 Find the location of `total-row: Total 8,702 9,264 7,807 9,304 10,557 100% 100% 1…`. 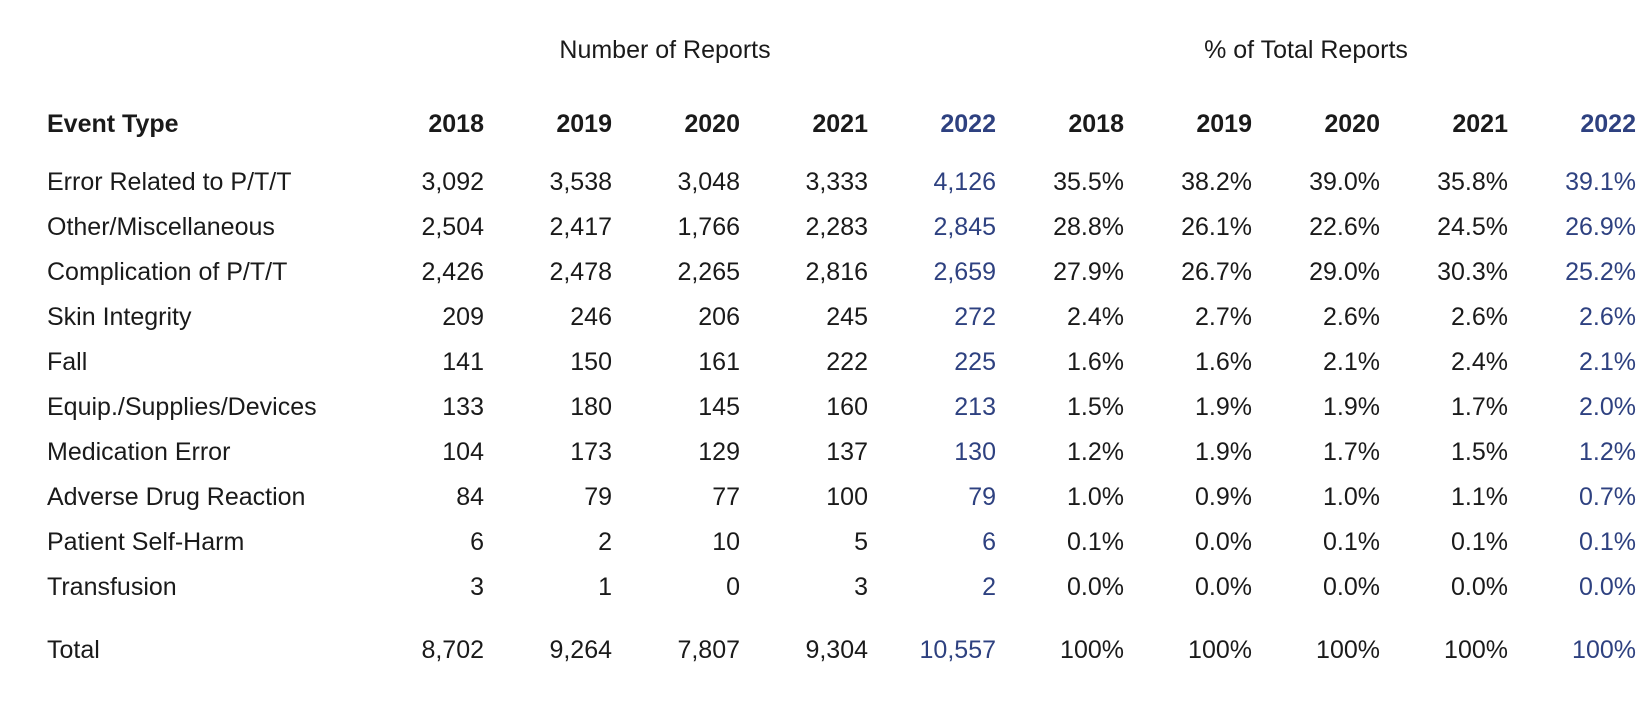

total-row: Total 8,702 9,264 7,807 9,304 10,557 100% 100% 1… is located at coordinates (841, 641).